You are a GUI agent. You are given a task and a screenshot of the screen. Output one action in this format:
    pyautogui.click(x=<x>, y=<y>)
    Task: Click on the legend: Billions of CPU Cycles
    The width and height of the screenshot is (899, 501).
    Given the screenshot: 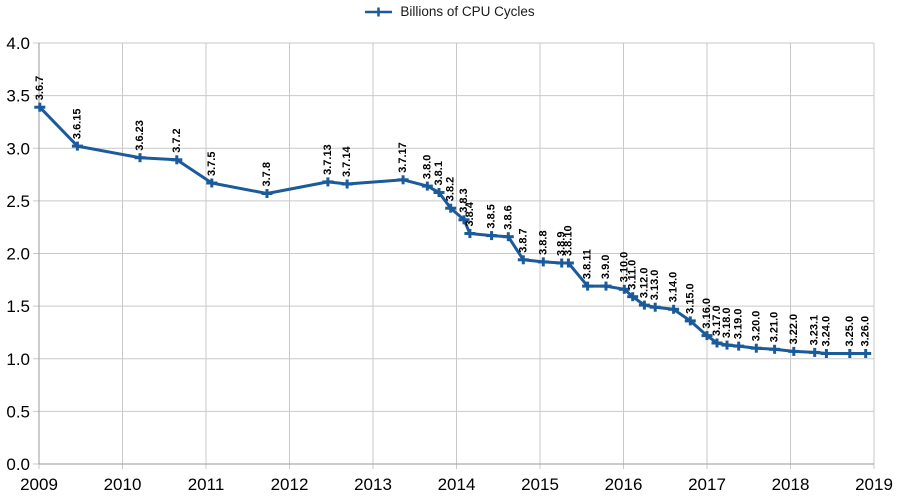 What is the action you would take?
    pyautogui.click(x=449, y=12)
    